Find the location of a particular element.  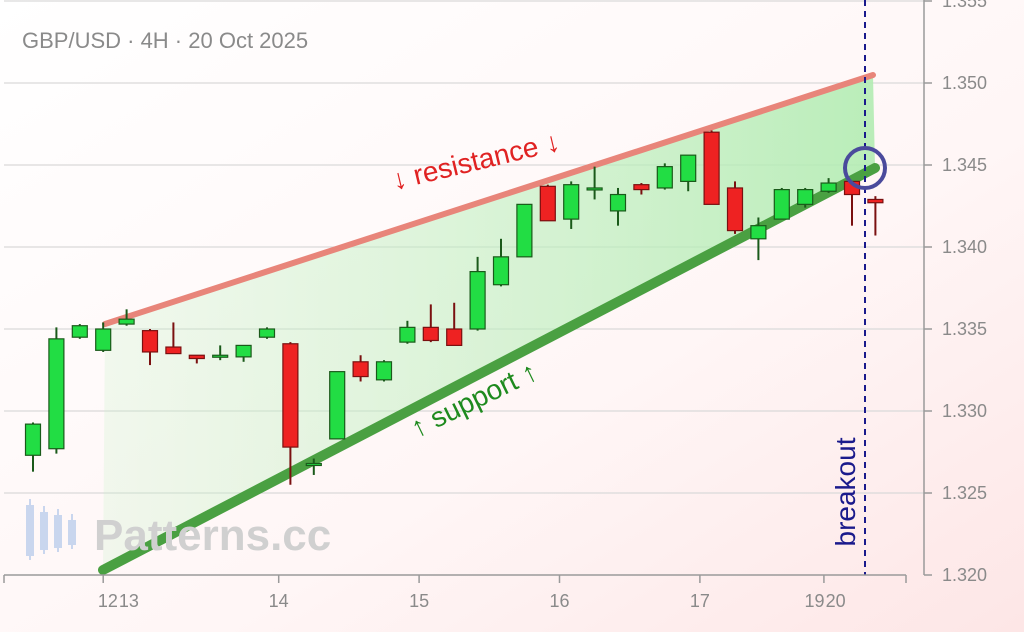

x-tick-label: 16 is located at coordinates (559, 601).